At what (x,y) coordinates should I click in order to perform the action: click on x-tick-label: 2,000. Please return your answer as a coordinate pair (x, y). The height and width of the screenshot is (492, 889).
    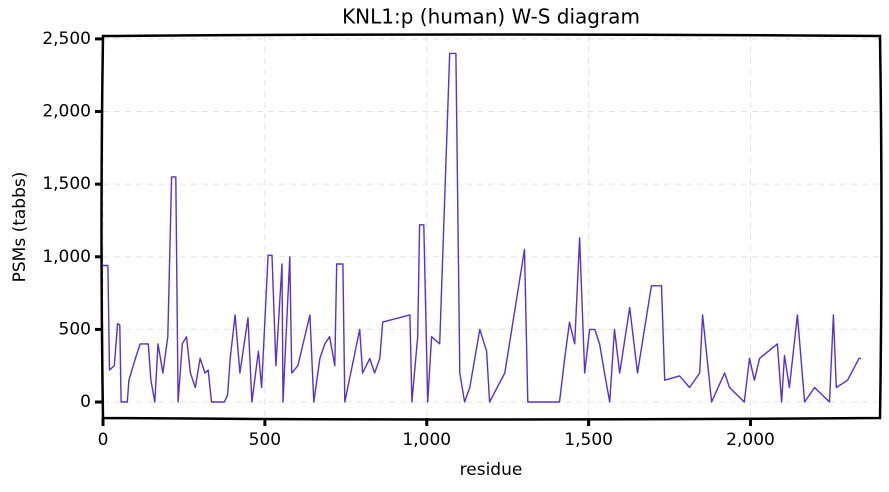
    Looking at the image, I should click on (750, 440).